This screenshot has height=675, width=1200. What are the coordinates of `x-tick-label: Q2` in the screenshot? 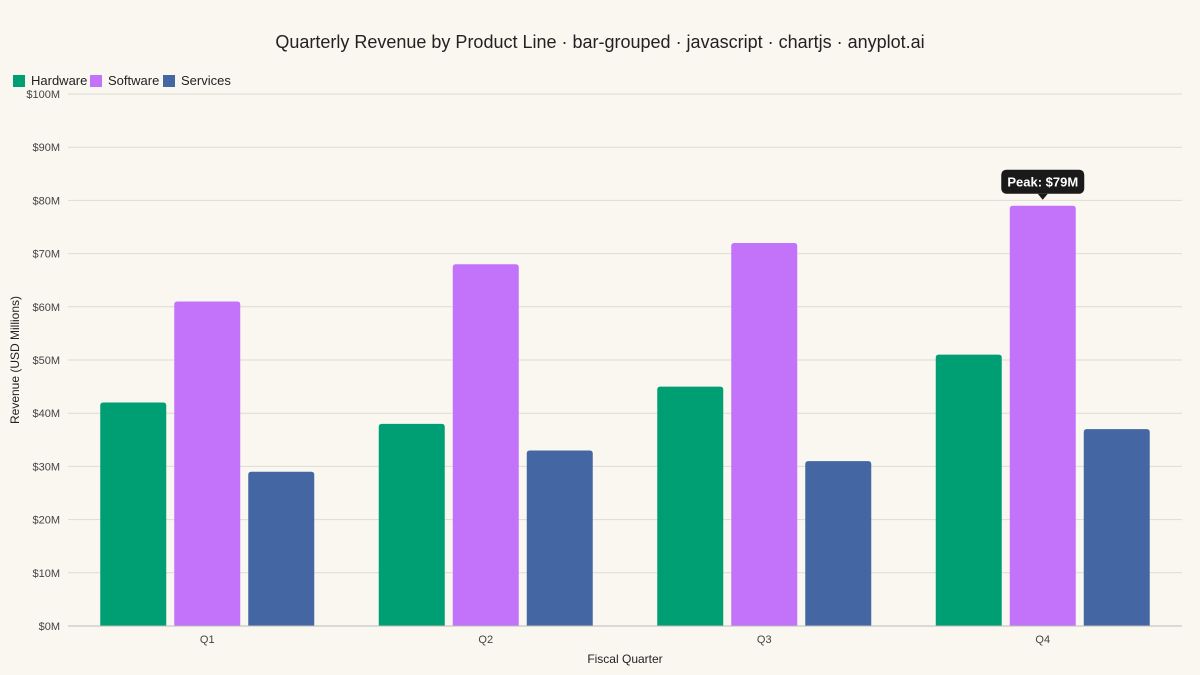 It's located at (485, 640).